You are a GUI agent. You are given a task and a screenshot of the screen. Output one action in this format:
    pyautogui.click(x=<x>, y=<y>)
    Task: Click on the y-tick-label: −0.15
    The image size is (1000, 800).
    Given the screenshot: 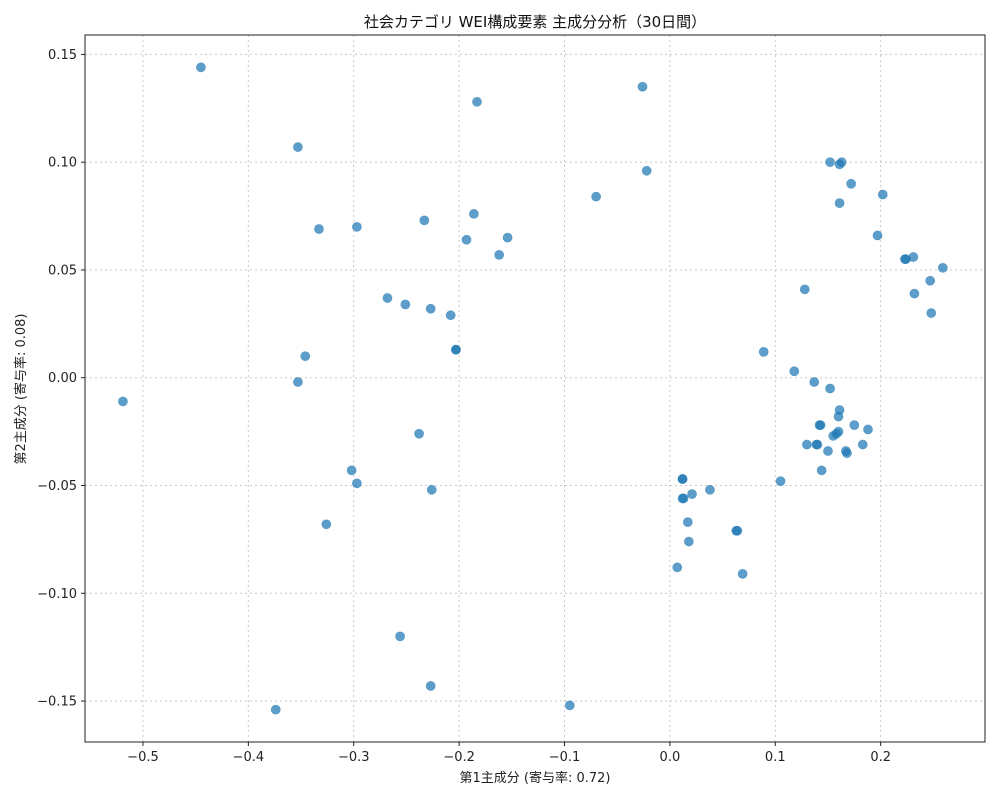 What is the action you would take?
    pyautogui.click(x=57, y=702)
    